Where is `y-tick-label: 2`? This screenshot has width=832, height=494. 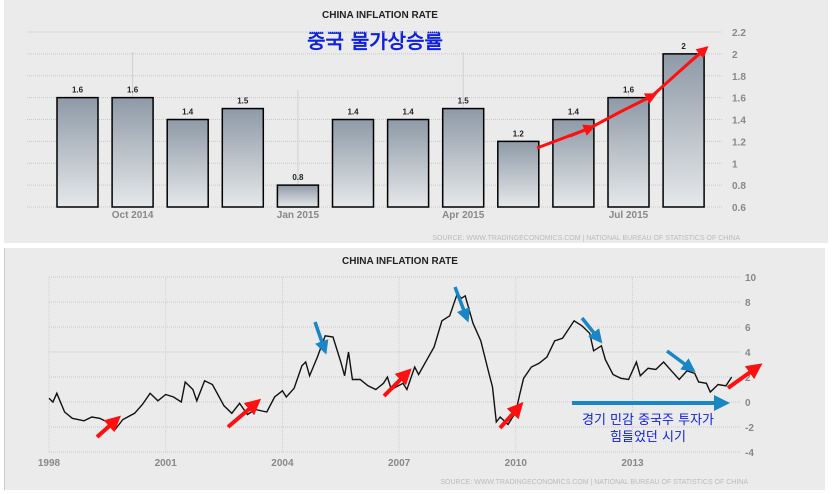 y-tick-label: 2 is located at coordinates (735, 55).